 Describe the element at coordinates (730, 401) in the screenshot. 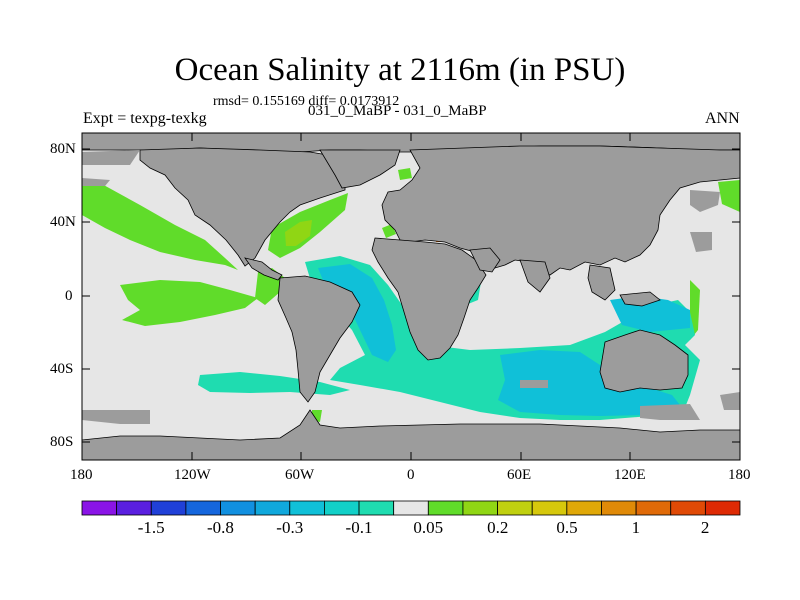

I see `mask-west-pacific-south` at that location.